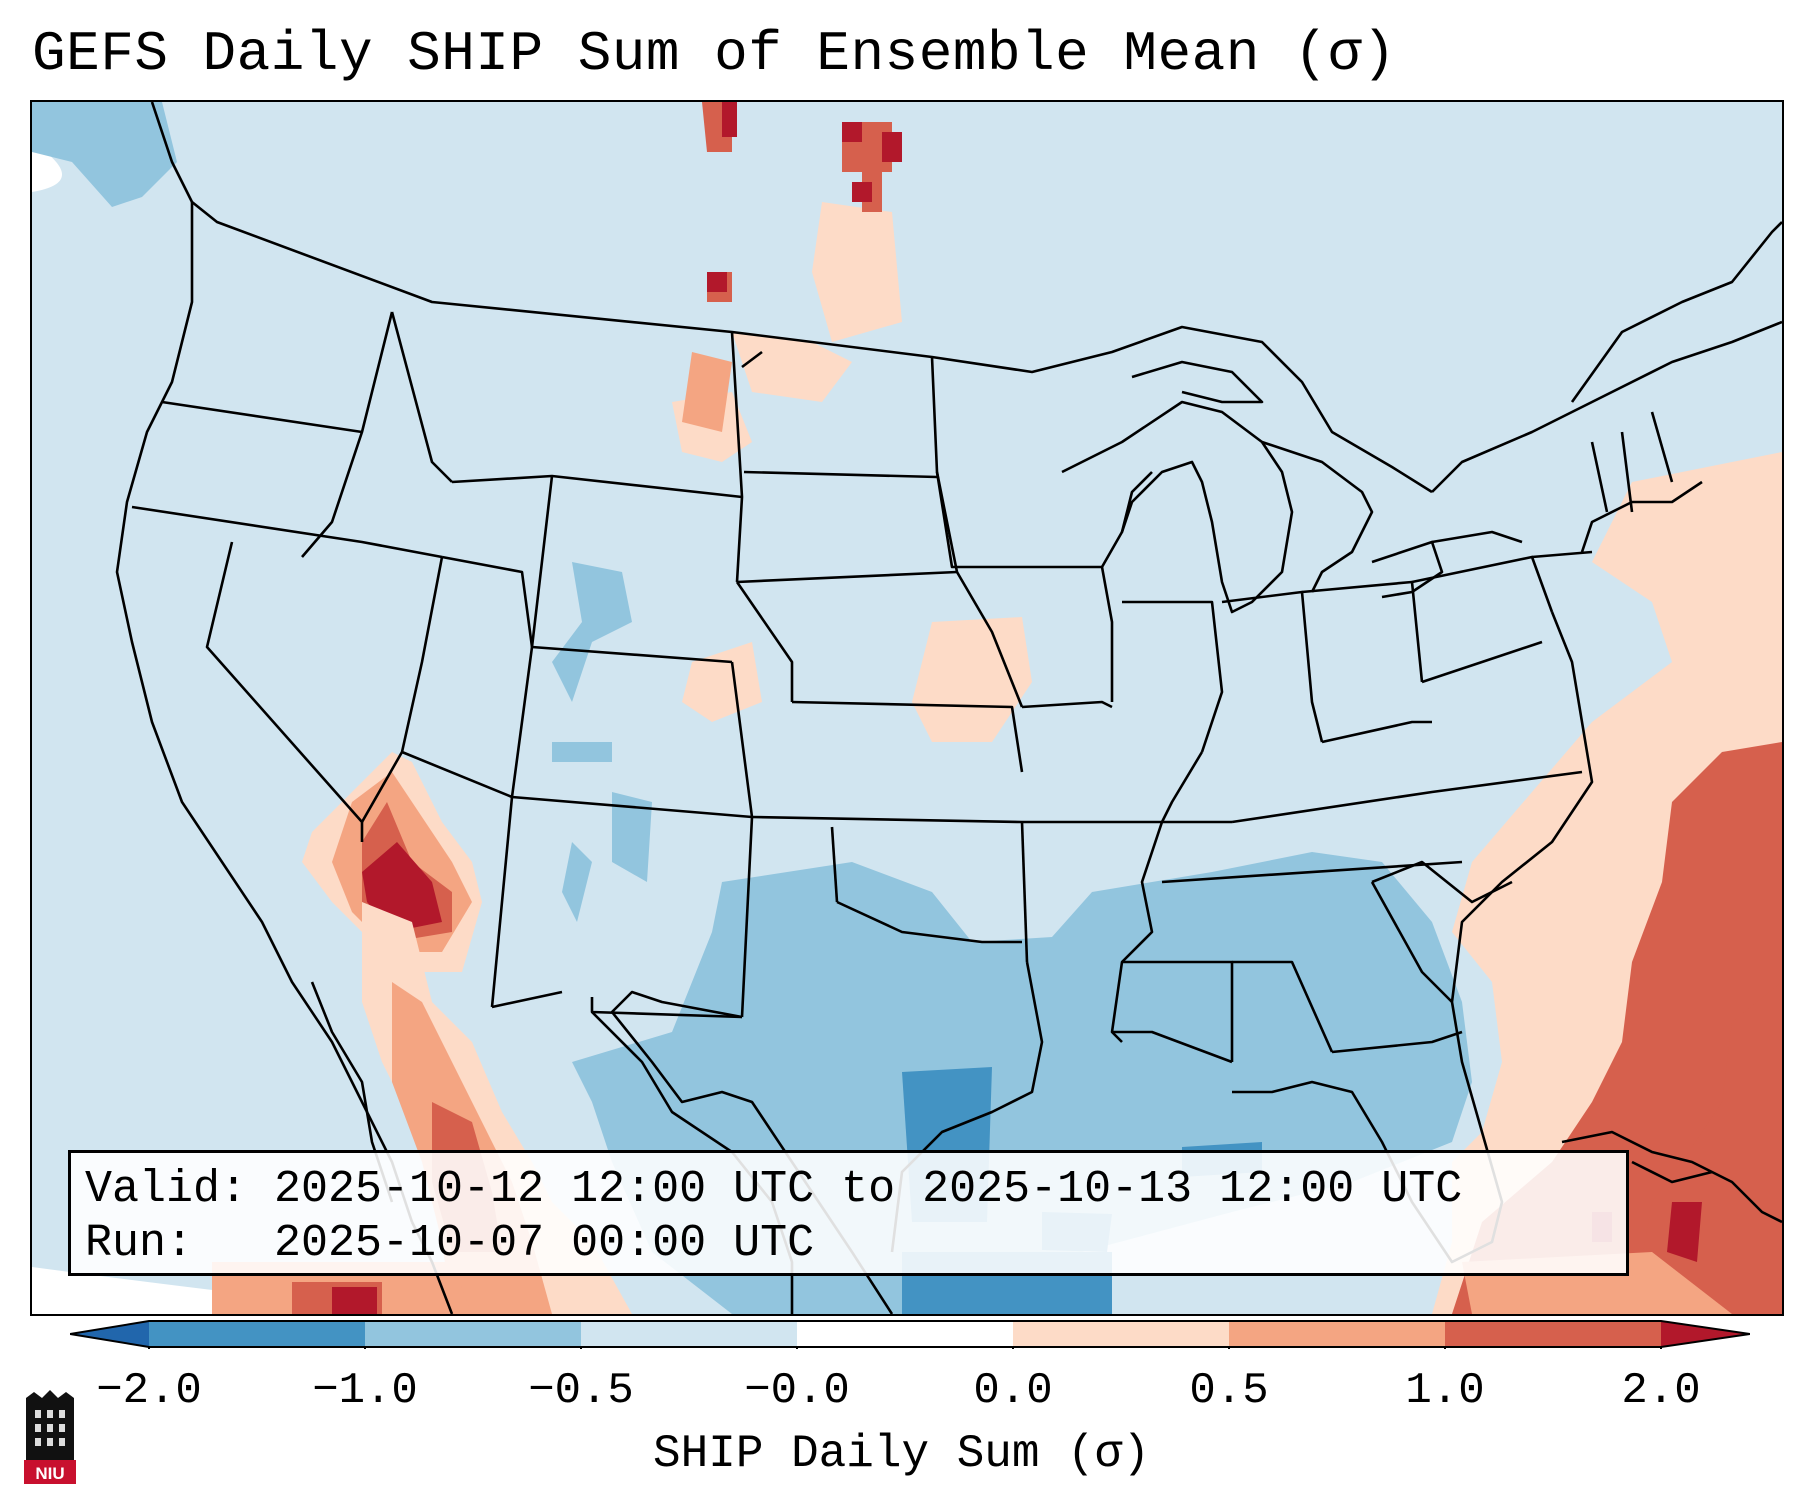 The image size is (1803, 1506). What do you see at coordinates (47, 167) in the screenshot?
I see `projection-edge-top-left` at bounding box center [47, 167].